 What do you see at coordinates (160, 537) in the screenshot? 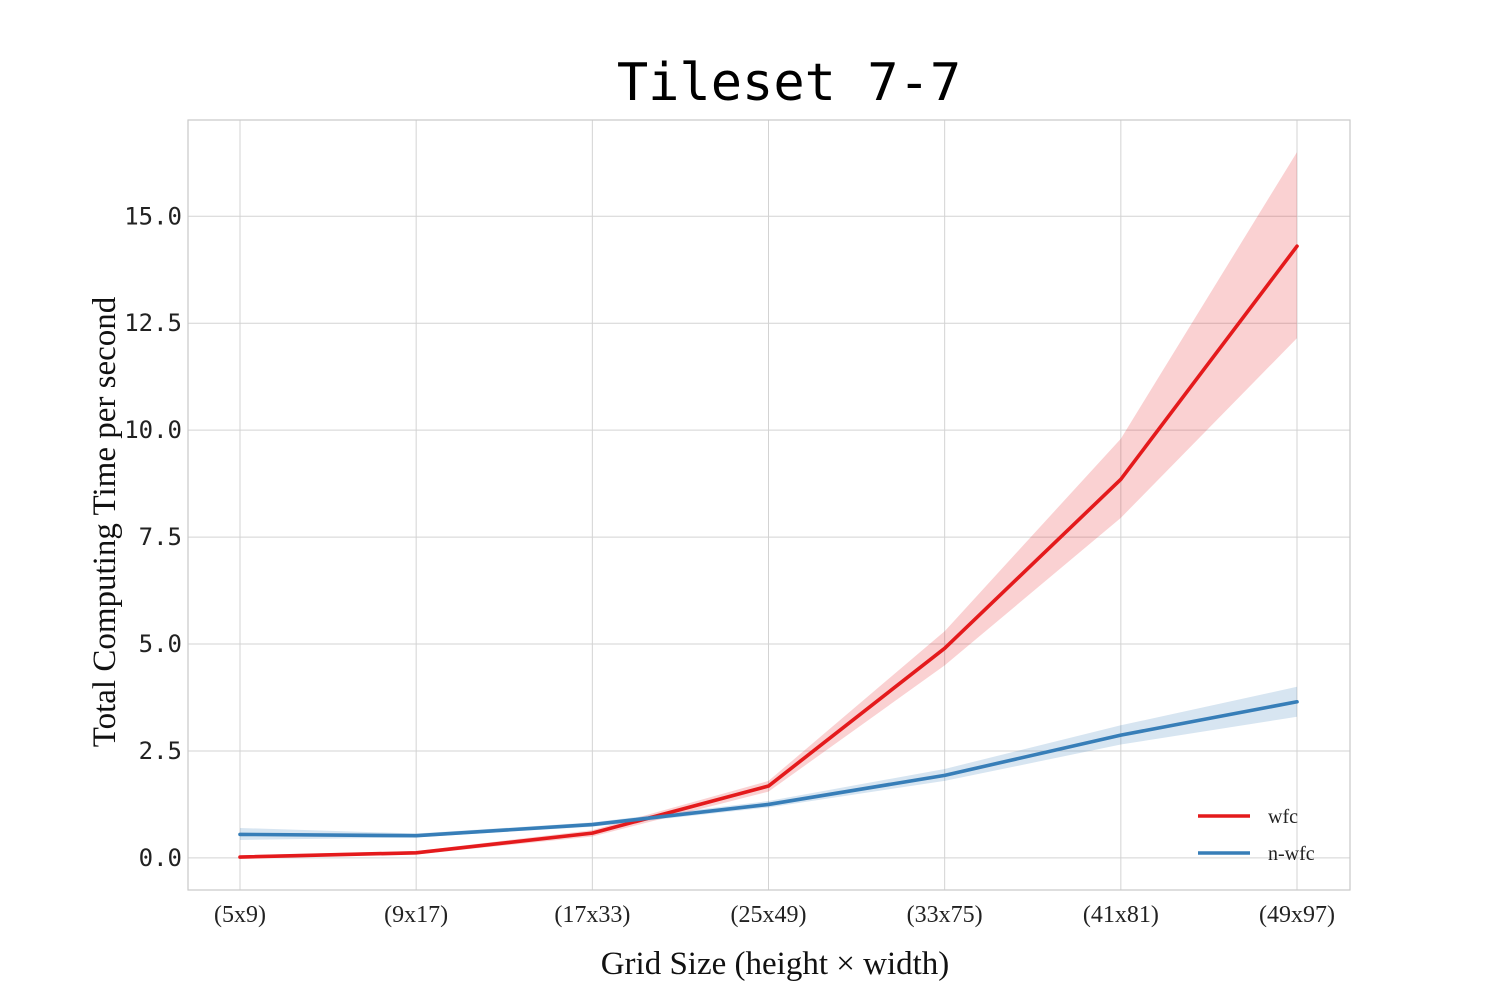
I see `y-tick-label: 7.5` at bounding box center [160, 537].